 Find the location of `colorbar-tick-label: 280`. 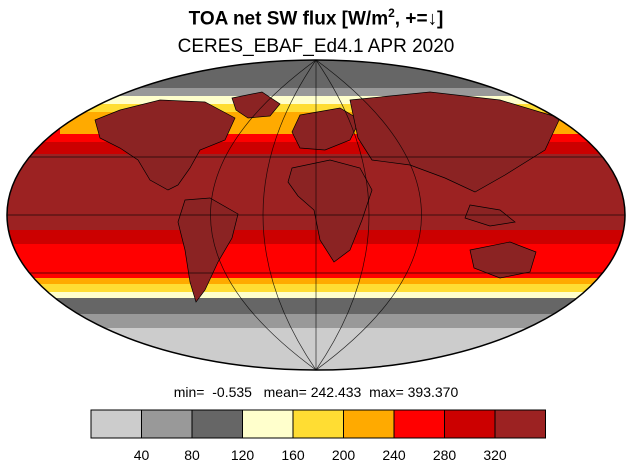

colorbar-tick-label: 280 is located at coordinates (445, 455).